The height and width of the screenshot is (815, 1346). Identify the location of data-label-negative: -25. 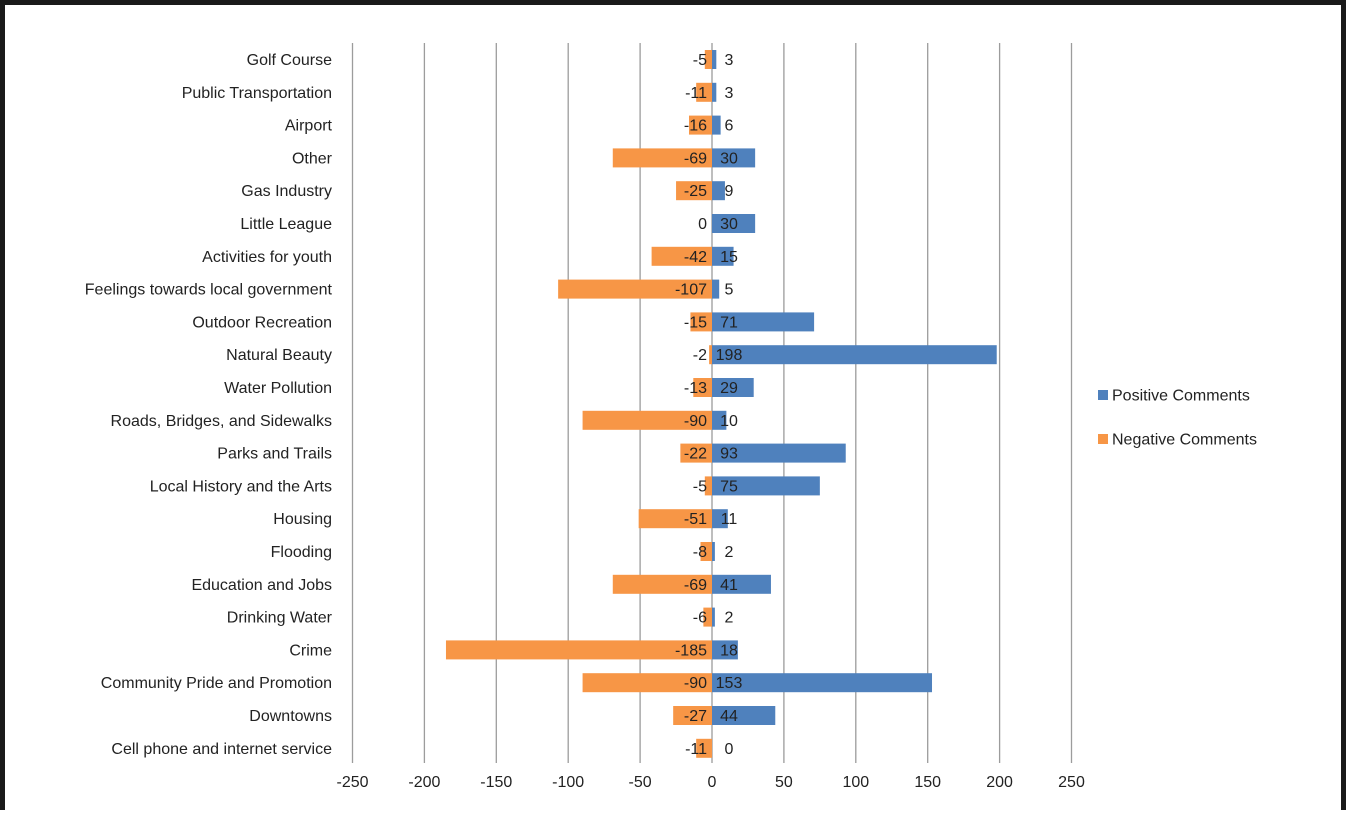
(695, 191).